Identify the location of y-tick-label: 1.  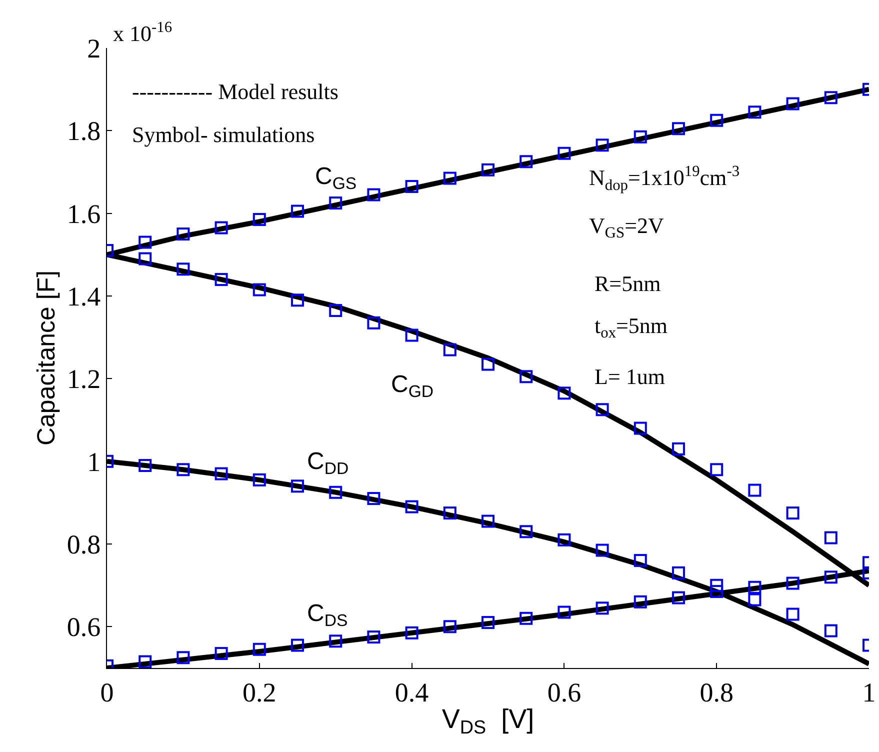
(94, 461).